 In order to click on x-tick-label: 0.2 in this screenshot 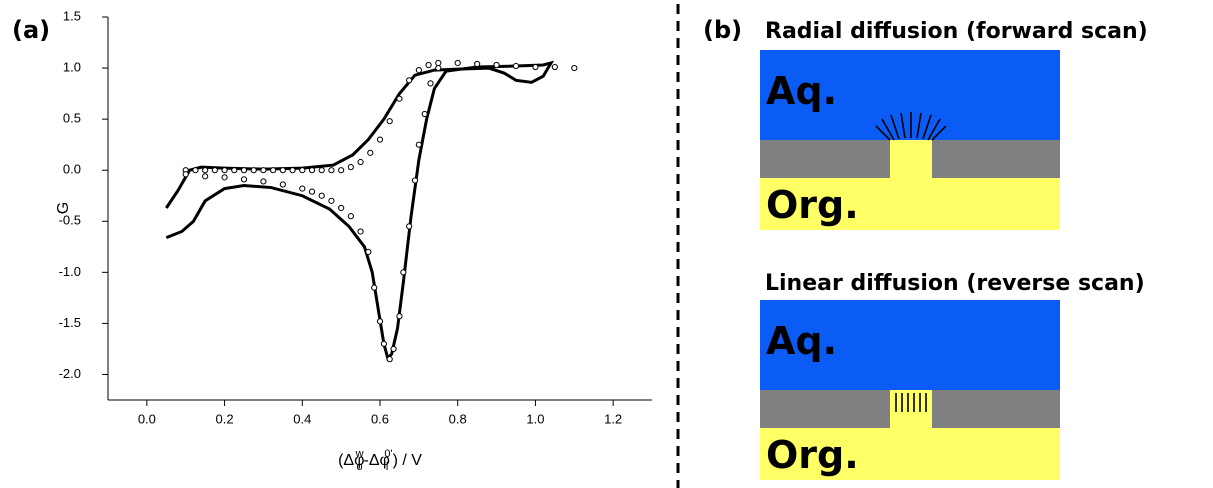, I will do `click(225, 418)`.